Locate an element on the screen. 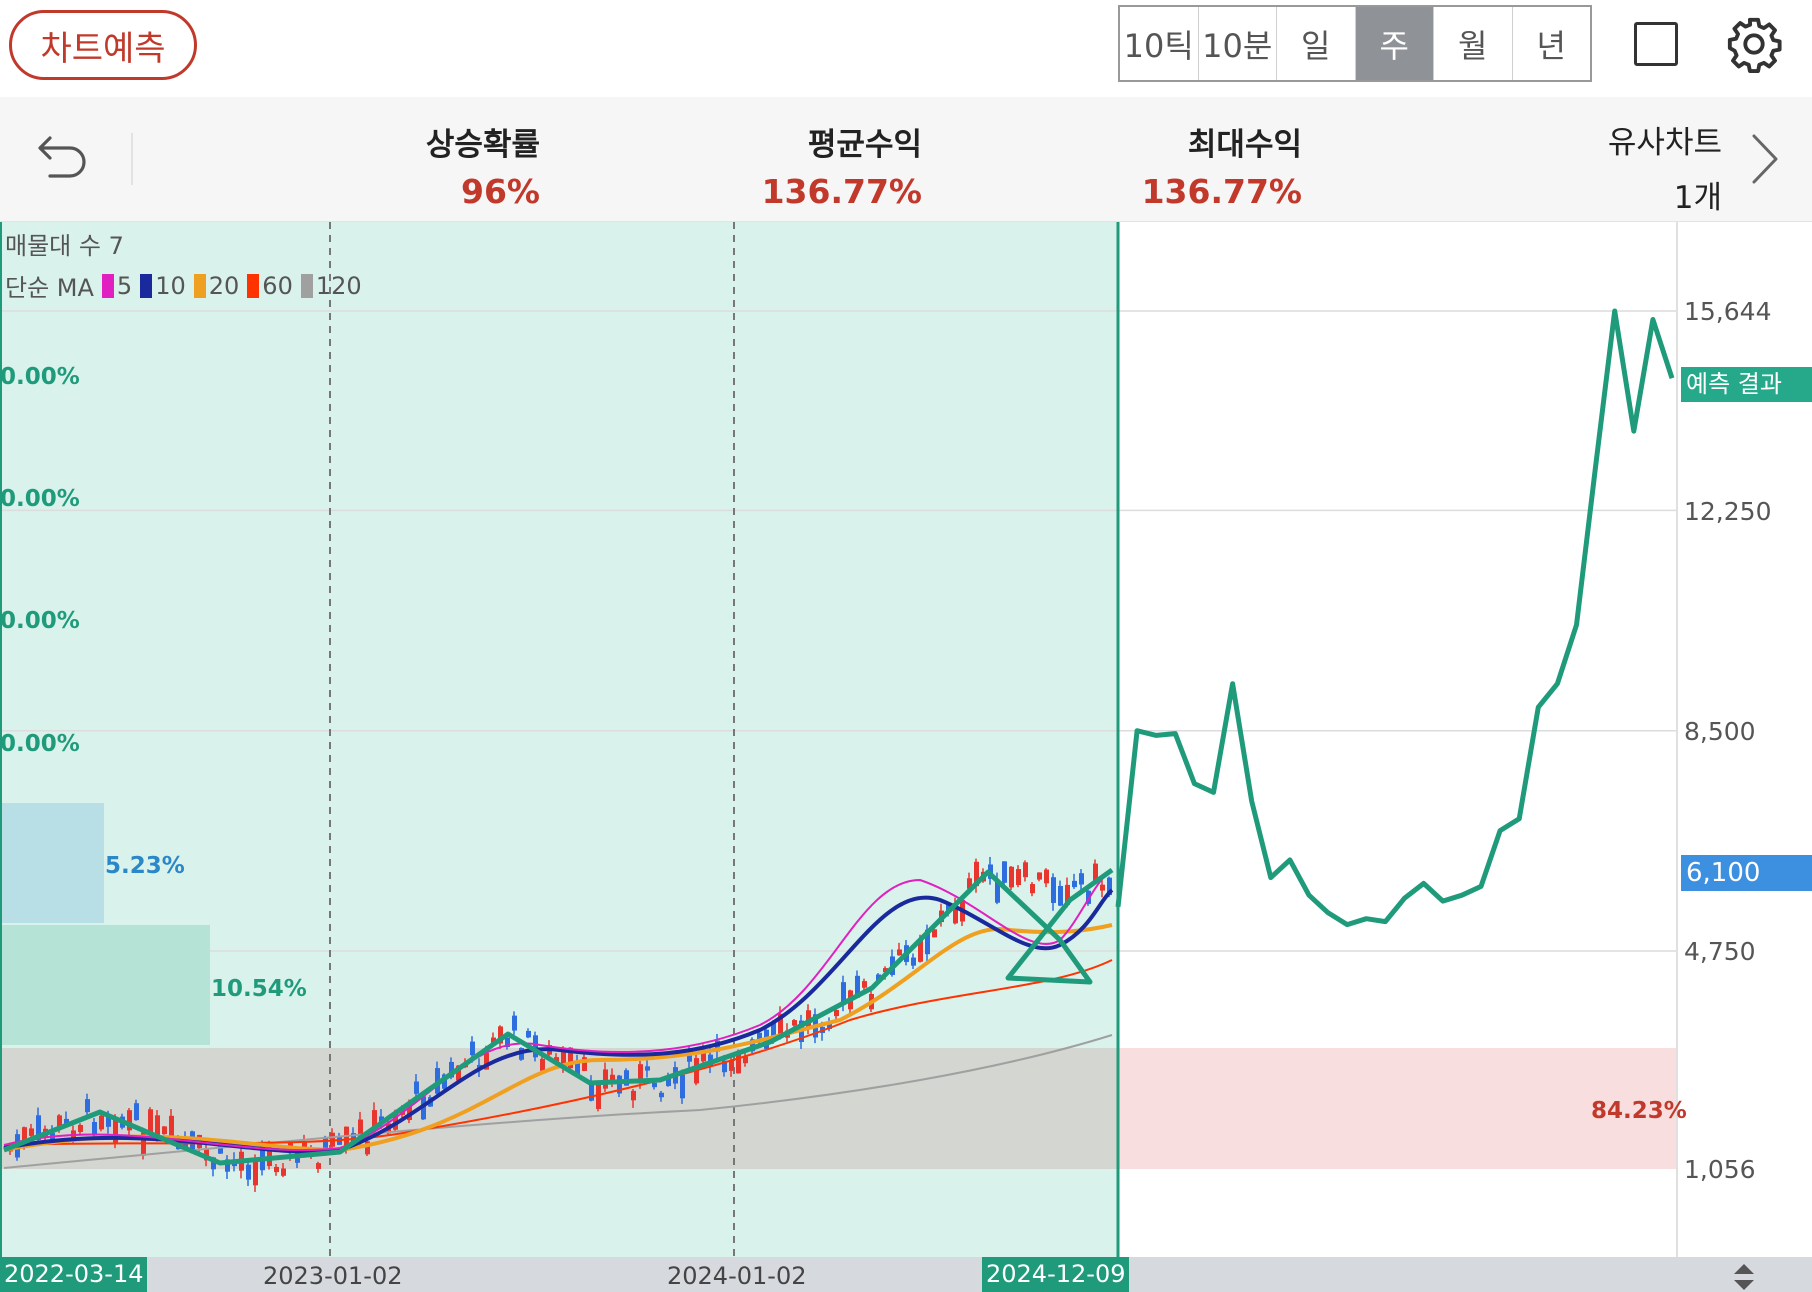 Image resolution: width=1812 pixels, height=1292 pixels. period-10tick: 10틱 is located at coordinates (1159, 43).